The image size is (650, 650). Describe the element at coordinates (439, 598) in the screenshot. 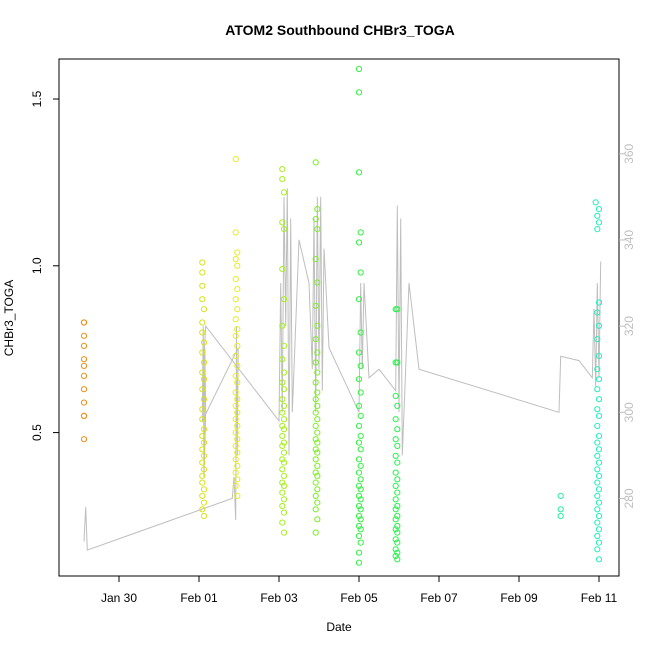

I see `x-tick-label: Feb 07` at that location.